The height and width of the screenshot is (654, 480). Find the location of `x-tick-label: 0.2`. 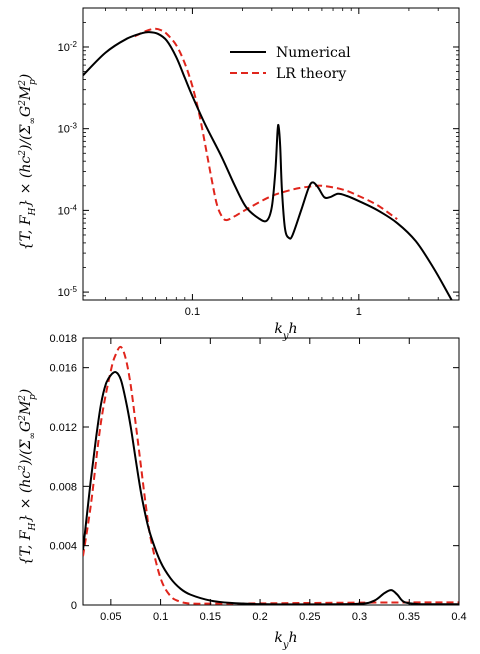

x-tick-label: 0.2 is located at coordinates (259, 617).